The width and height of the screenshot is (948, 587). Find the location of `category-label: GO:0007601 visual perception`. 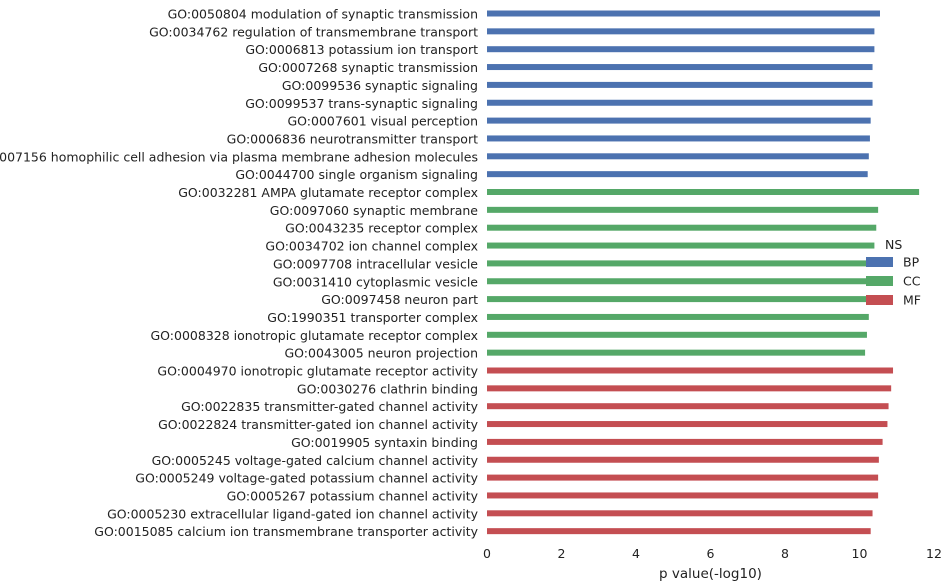

category-label: GO:0007601 visual perception is located at coordinates (382, 121).